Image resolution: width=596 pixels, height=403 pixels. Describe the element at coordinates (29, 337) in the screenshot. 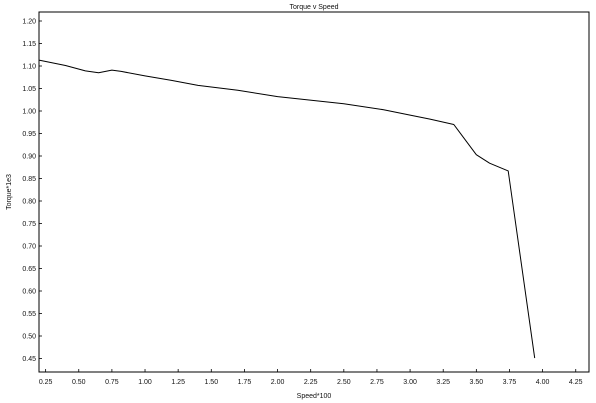

I see `y-tick-label: 0.50` at that location.